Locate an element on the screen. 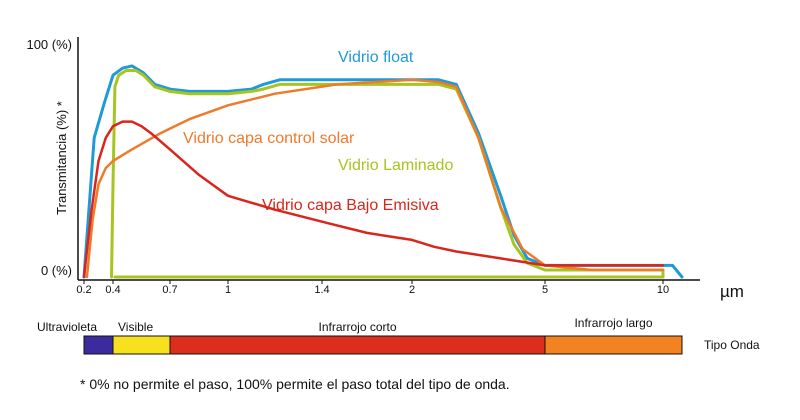 The height and width of the screenshot is (420, 800). x-tick-label-5: 2 is located at coordinates (412, 290).